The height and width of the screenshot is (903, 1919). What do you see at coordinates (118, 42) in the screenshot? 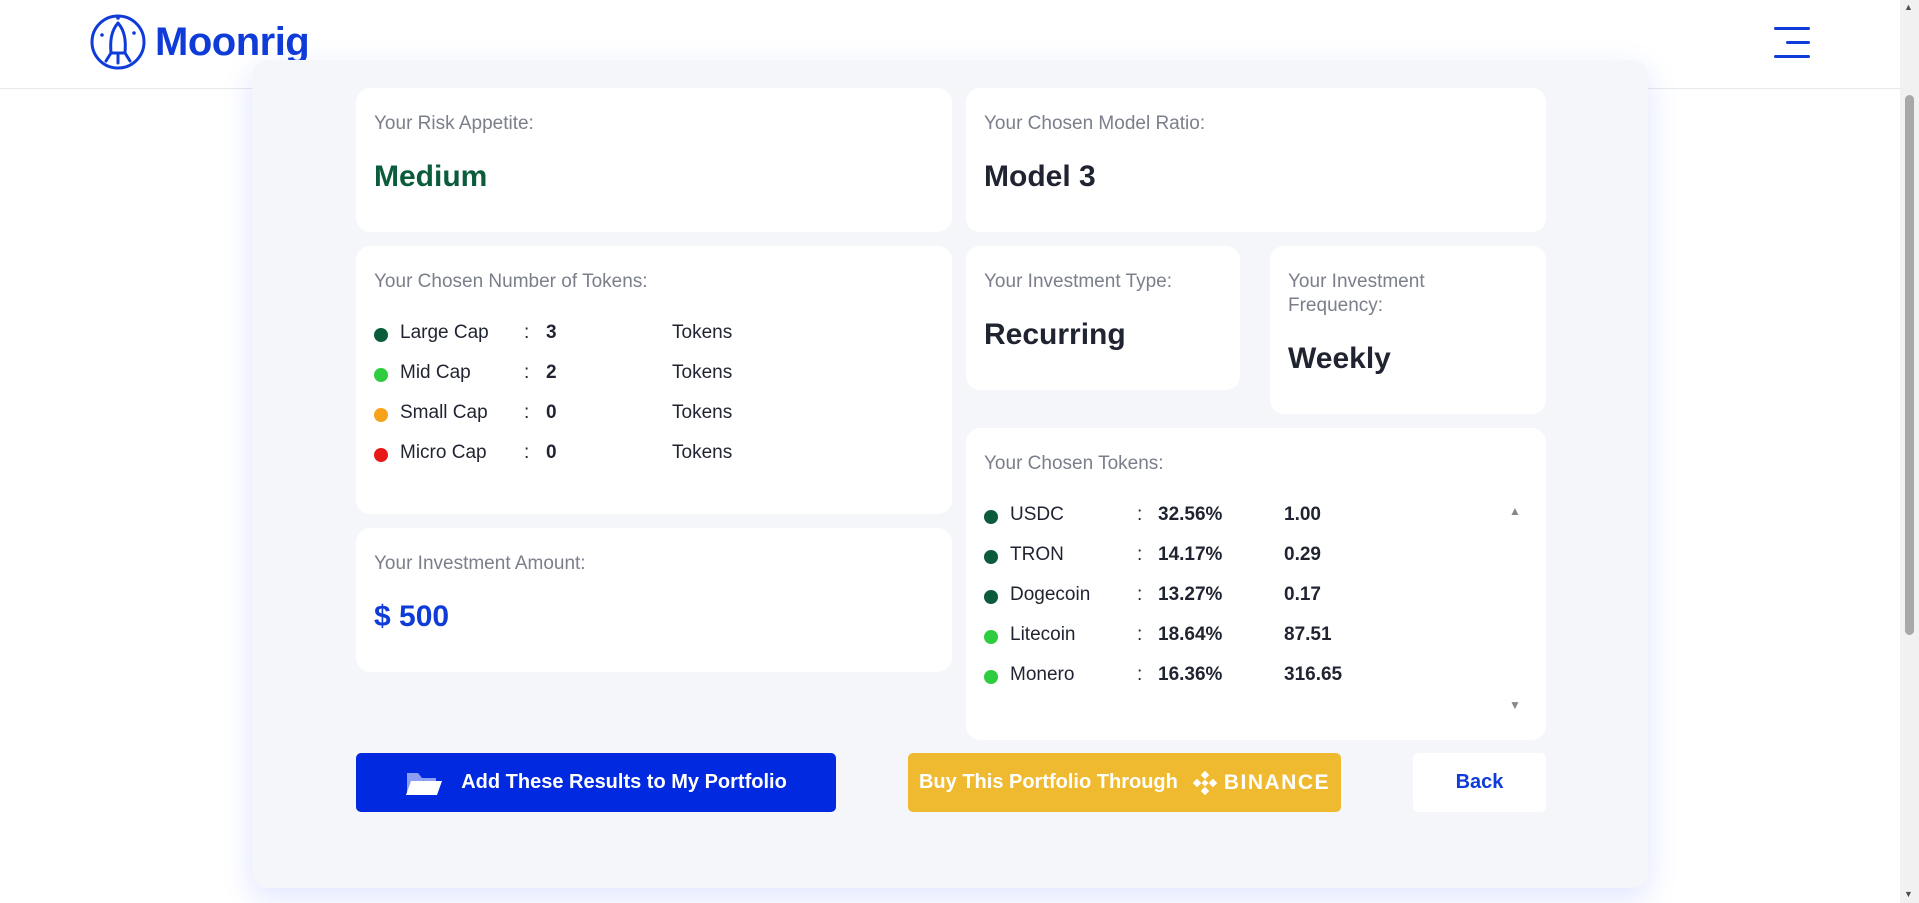
I see `rocket-logo-icon` at bounding box center [118, 42].